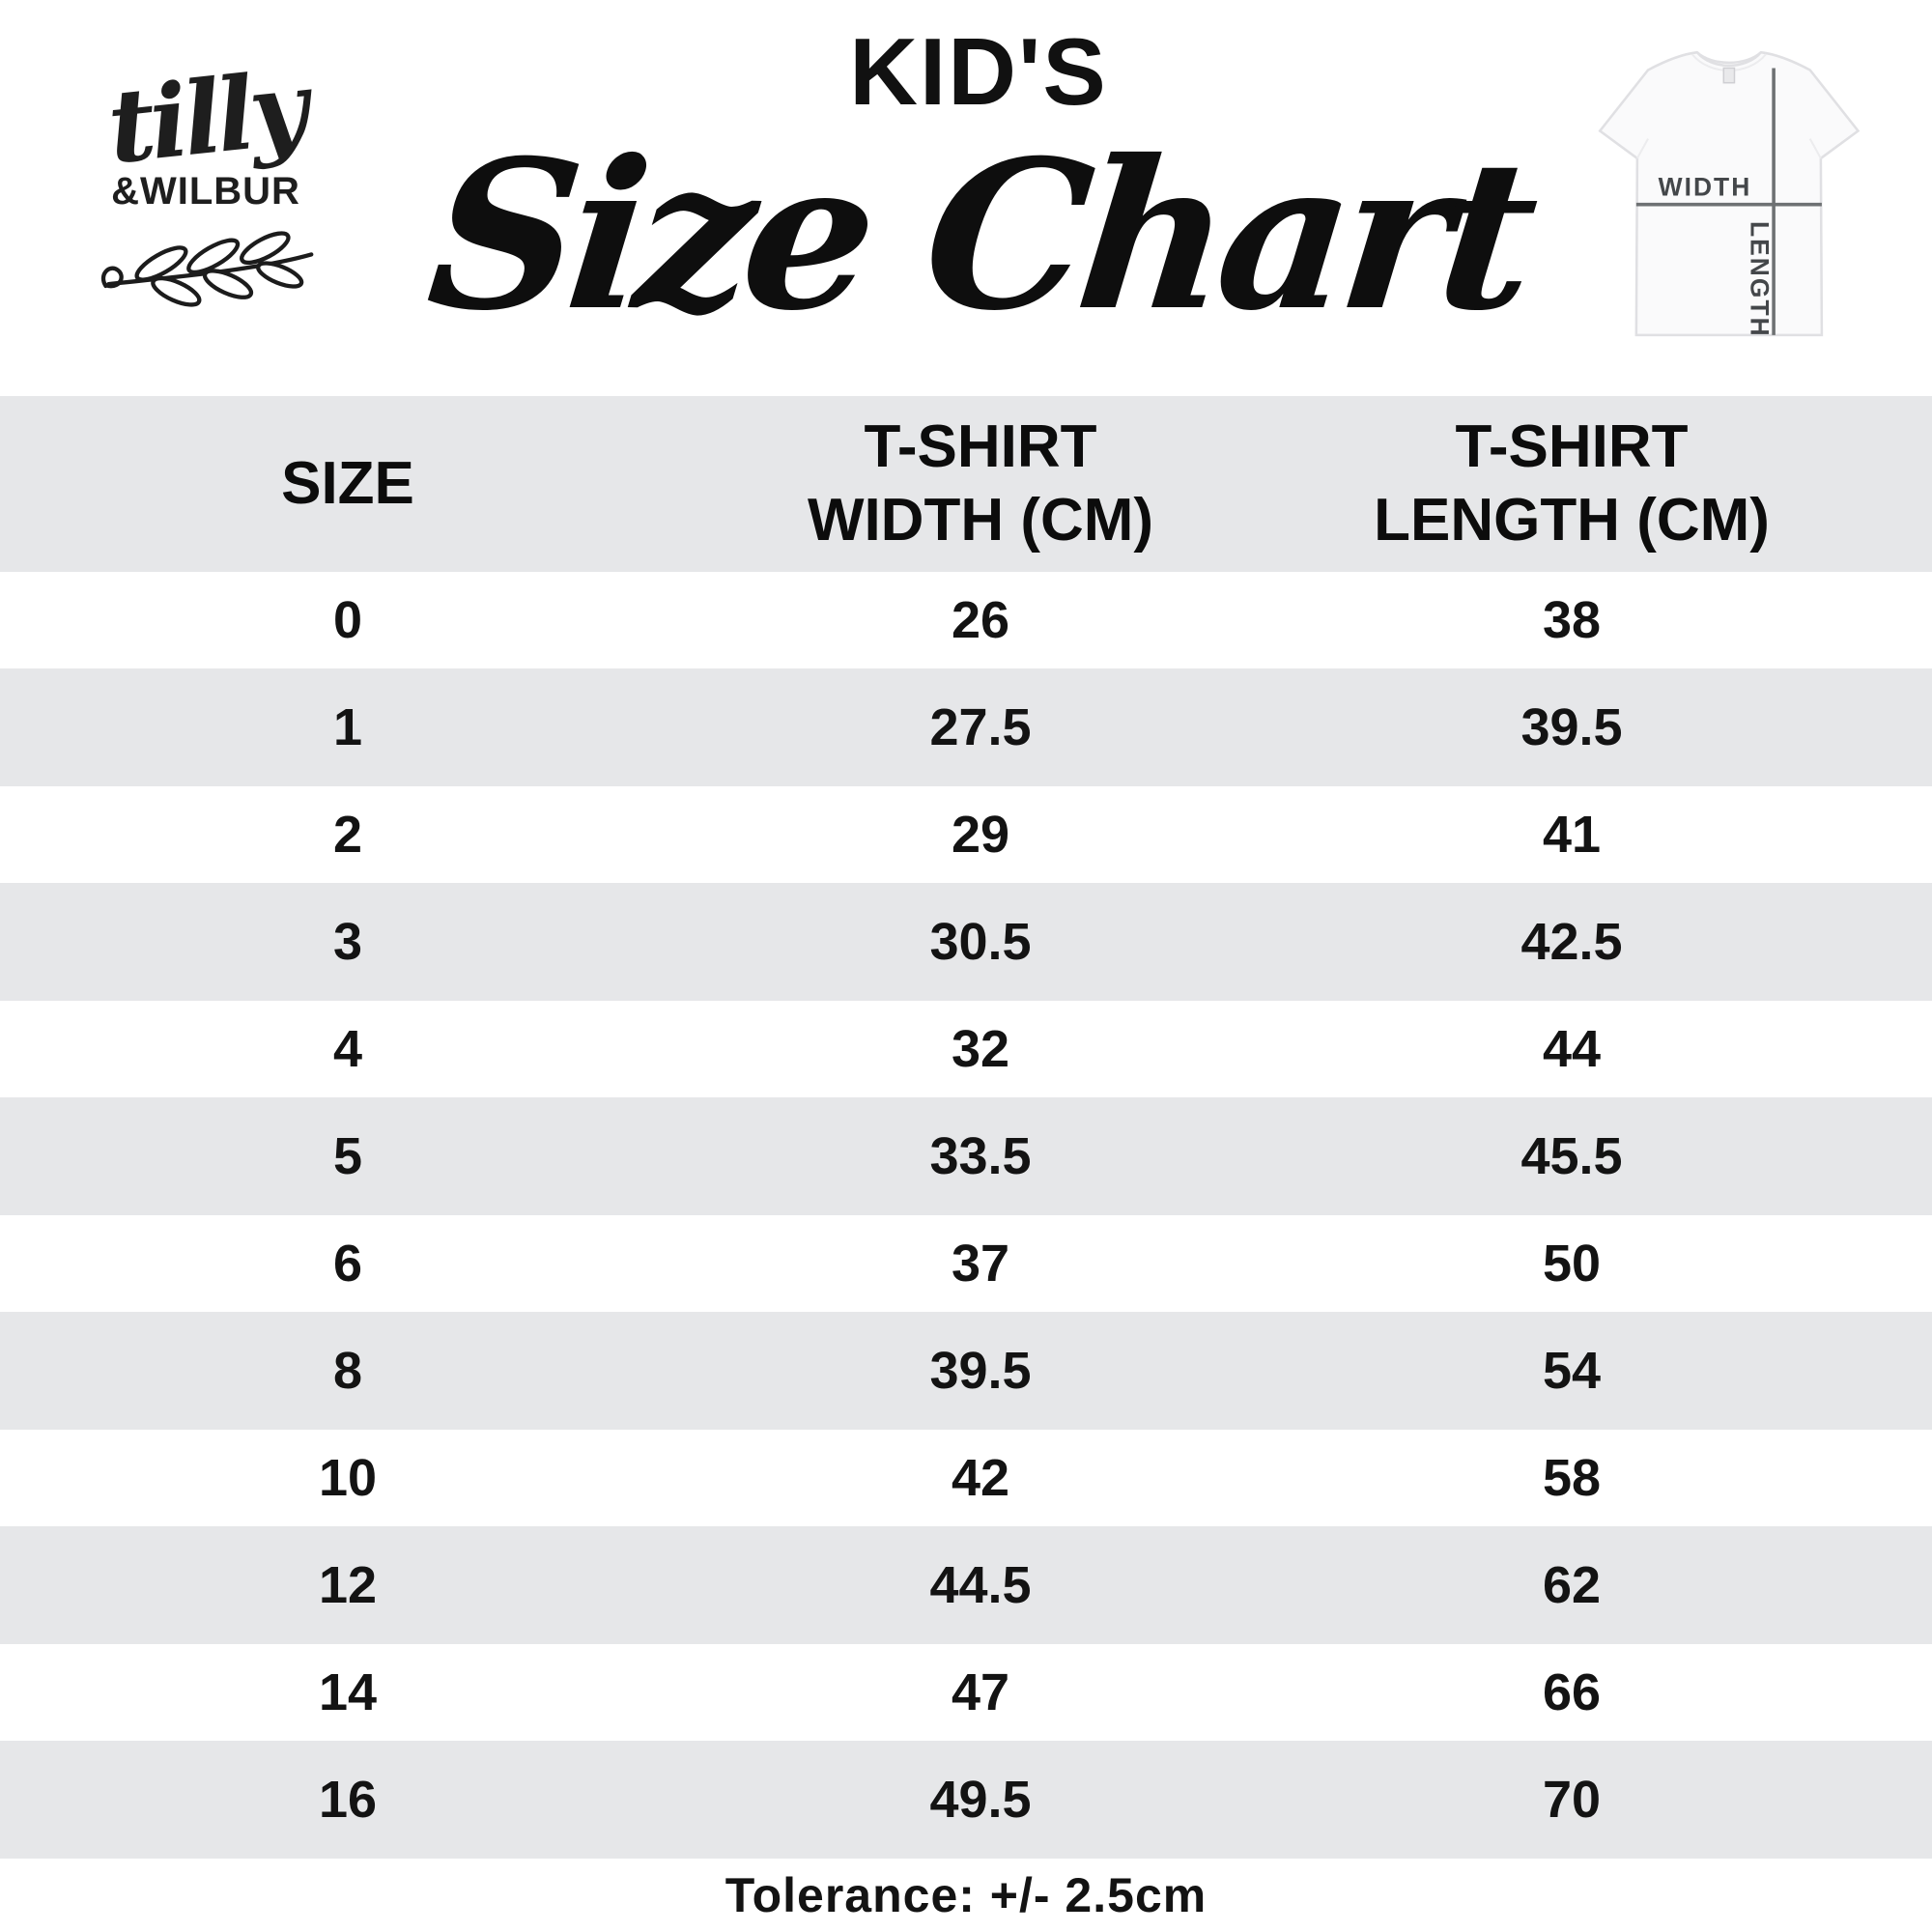  Describe the element at coordinates (1571, 483) in the screenshot. I see `column-header-length: T-SHIRT LENGTH (CM)` at that location.